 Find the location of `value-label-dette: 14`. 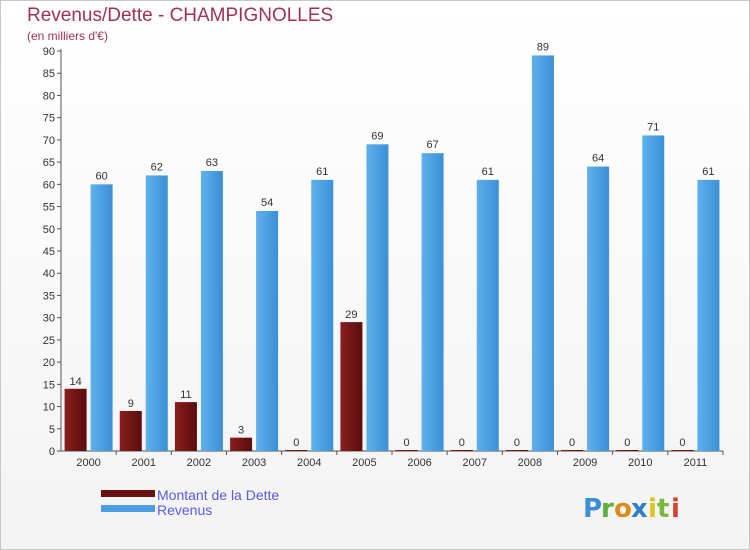

value-label-dette: 14 is located at coordinates (75, 382).